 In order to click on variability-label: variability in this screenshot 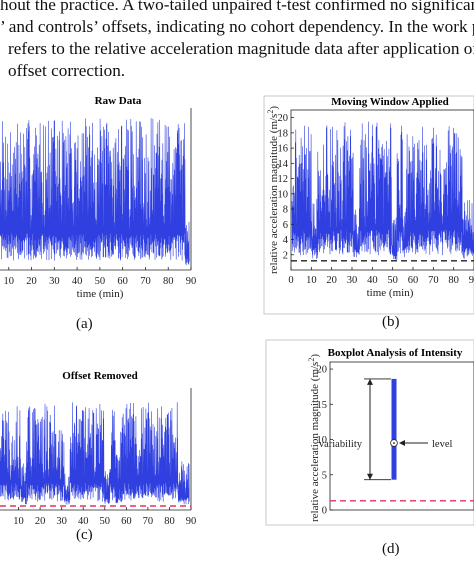, I will do `click(341, 444)`.